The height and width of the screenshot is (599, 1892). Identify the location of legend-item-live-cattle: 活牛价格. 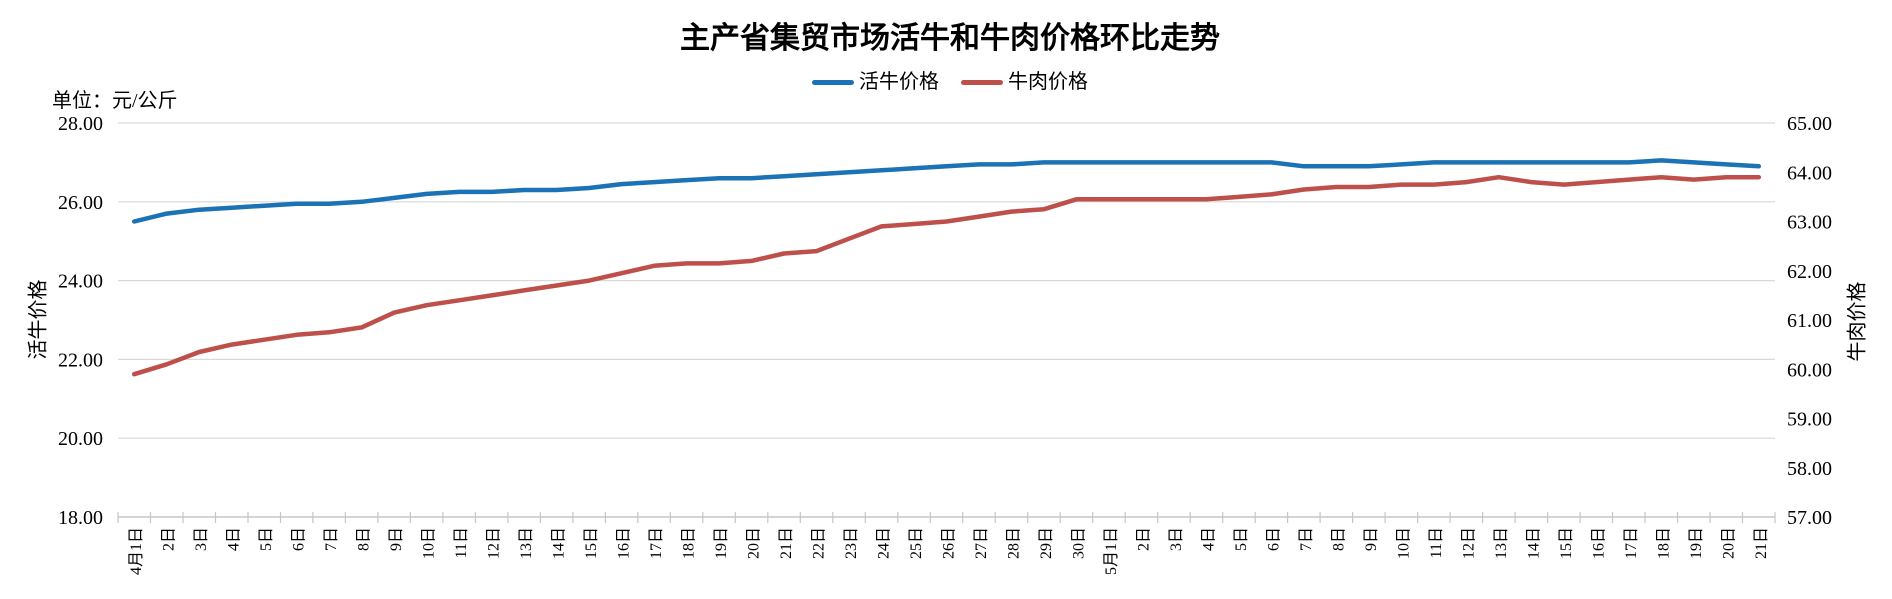
(875, 82).